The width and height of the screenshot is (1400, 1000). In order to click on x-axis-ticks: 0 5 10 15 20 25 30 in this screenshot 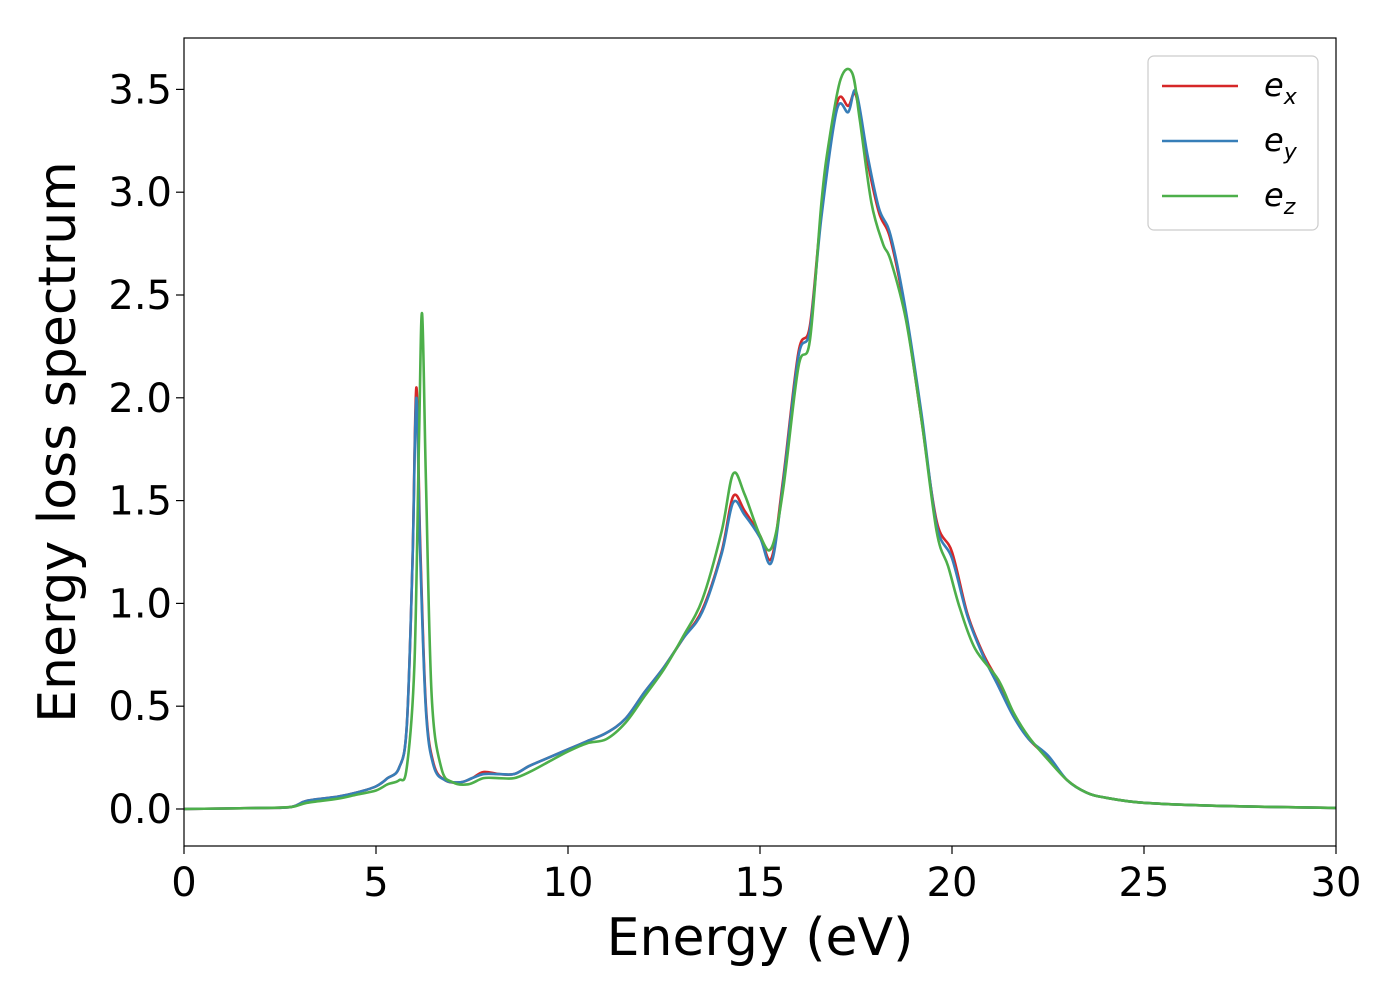, I will do `click(766, 876)`.